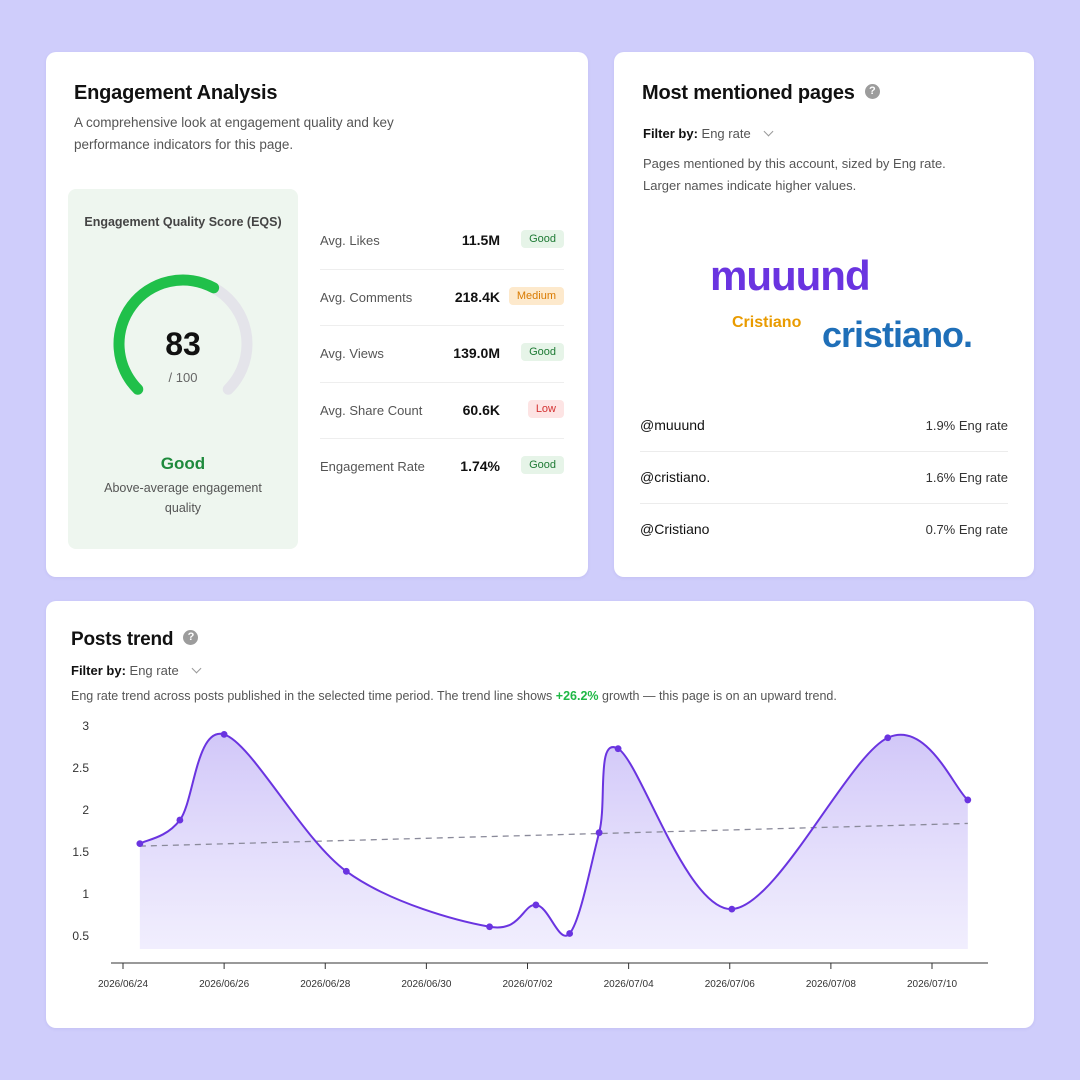 Image resolution: width=1080 pixels, height=1080 pixels. Describe the element at coordinates (80, 936) in the screenshot. I see `y-tick-label: 0.5` at that location.